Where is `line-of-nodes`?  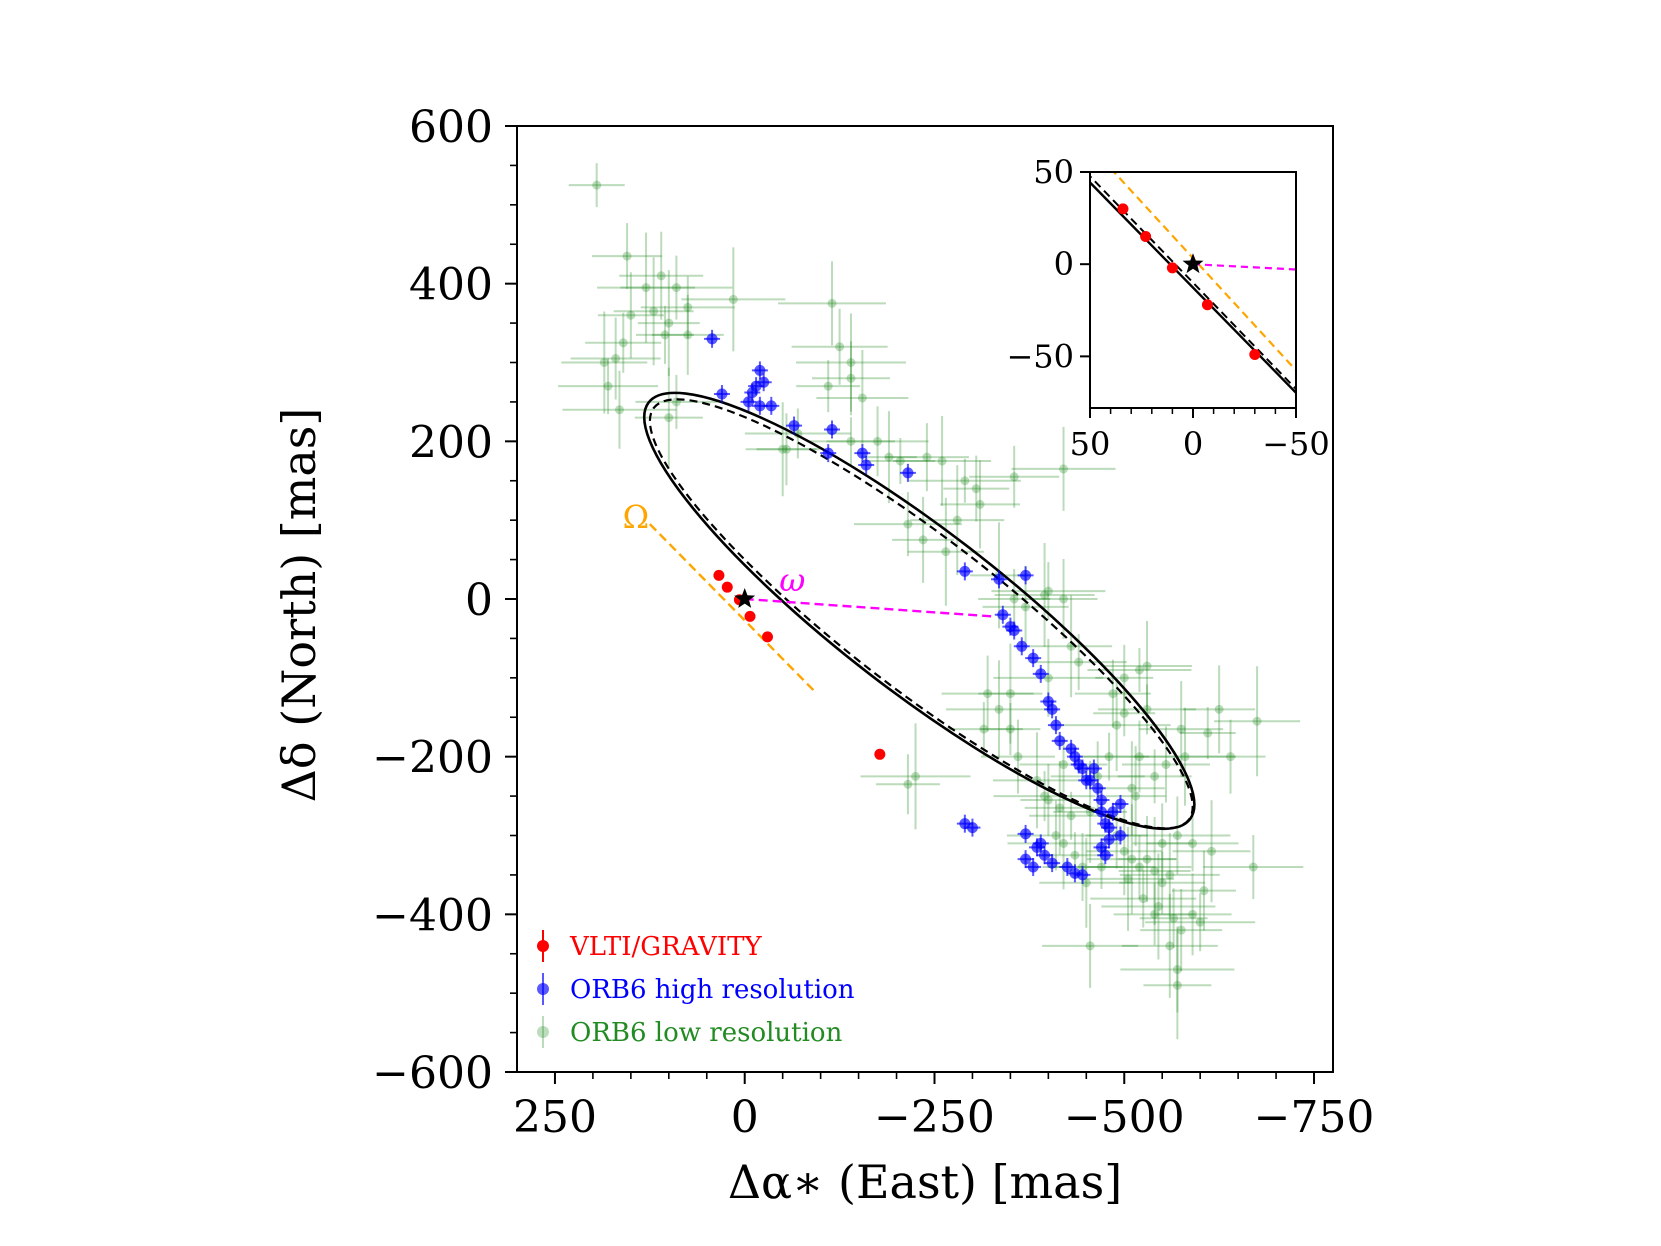
line-of-nodes is located at coordinates (733, 609).